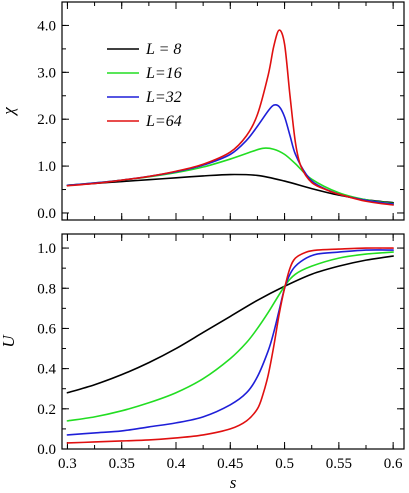 The width and height of the screenshot is (409, 493). I want to click on x-tick-label: 0.3, so click(67, 464).